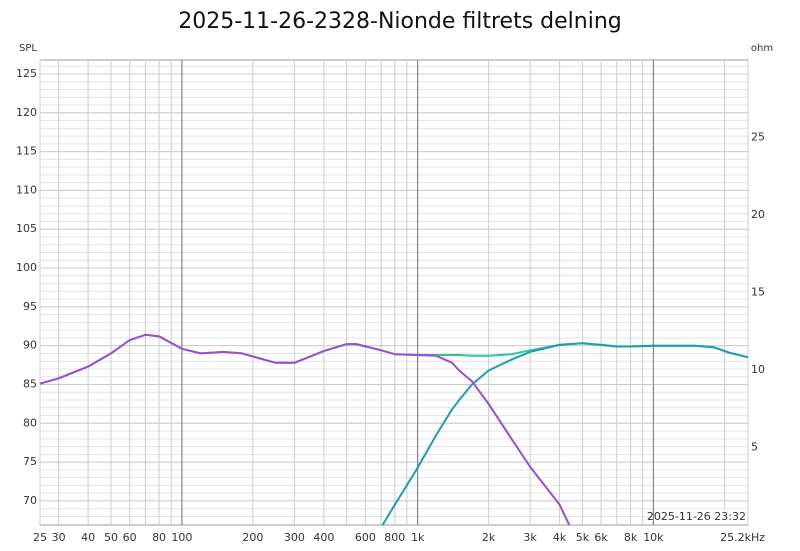 The height and width of the screenshot is (551, 800). I want to click on y-tick-label: 95, so click(30, 306).